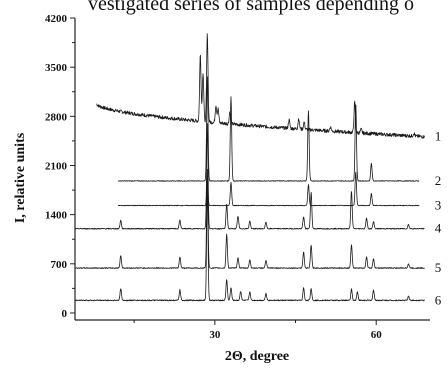  What do you see at coordinates (438, 267) in the screenshot?
I see `series-5-label: 5` at bounding box center [438, 267].